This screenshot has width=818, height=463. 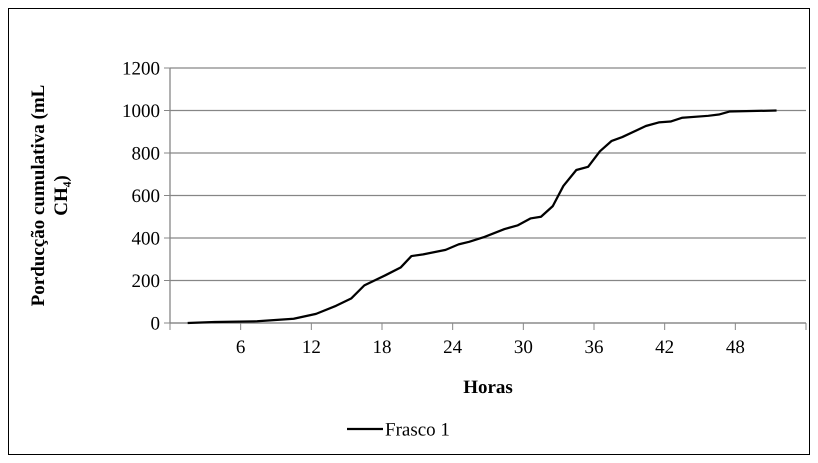 I want to click on x-tick-label: 30, so click(x=523, y=347).